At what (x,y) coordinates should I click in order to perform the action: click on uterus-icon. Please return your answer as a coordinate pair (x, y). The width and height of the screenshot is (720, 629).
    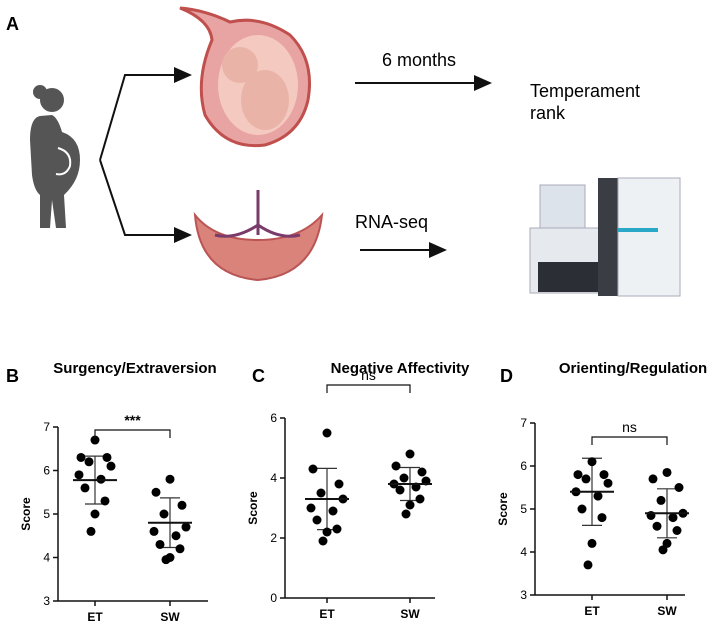
    Looking at the image, I should click on (245, 77).